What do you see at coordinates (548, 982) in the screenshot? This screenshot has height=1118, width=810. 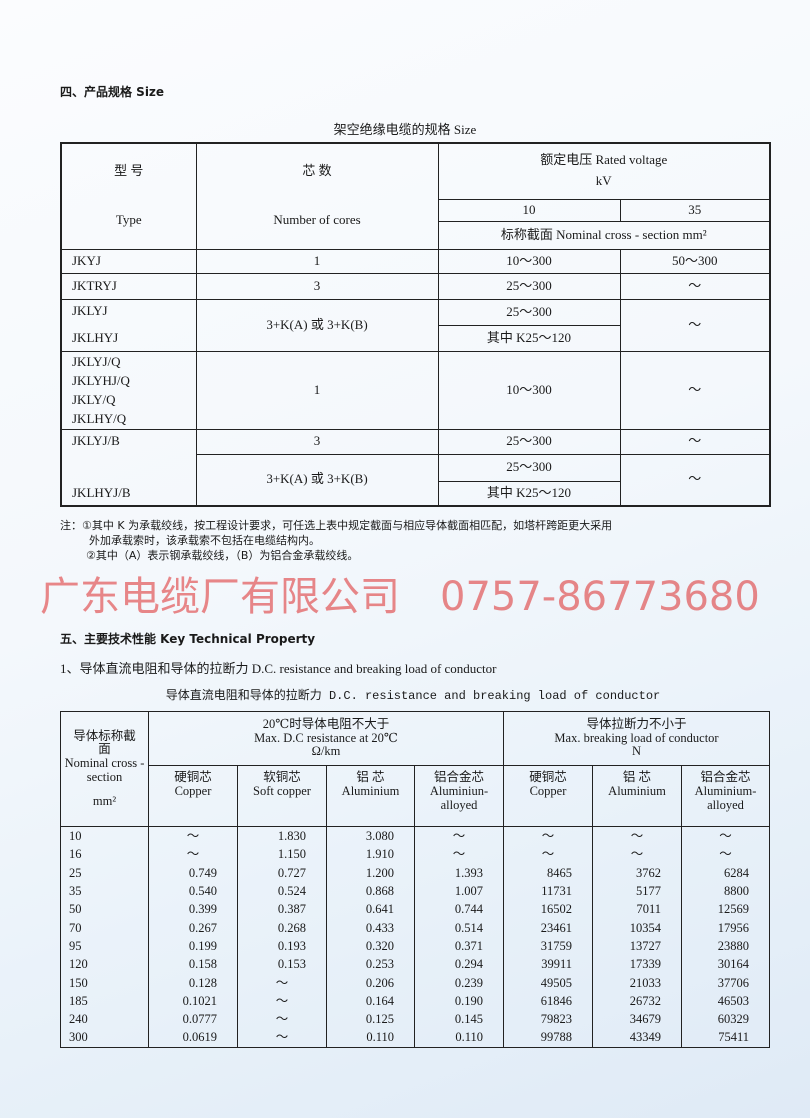 I see `table-cell: 49505` at bounding box center [548, 982].